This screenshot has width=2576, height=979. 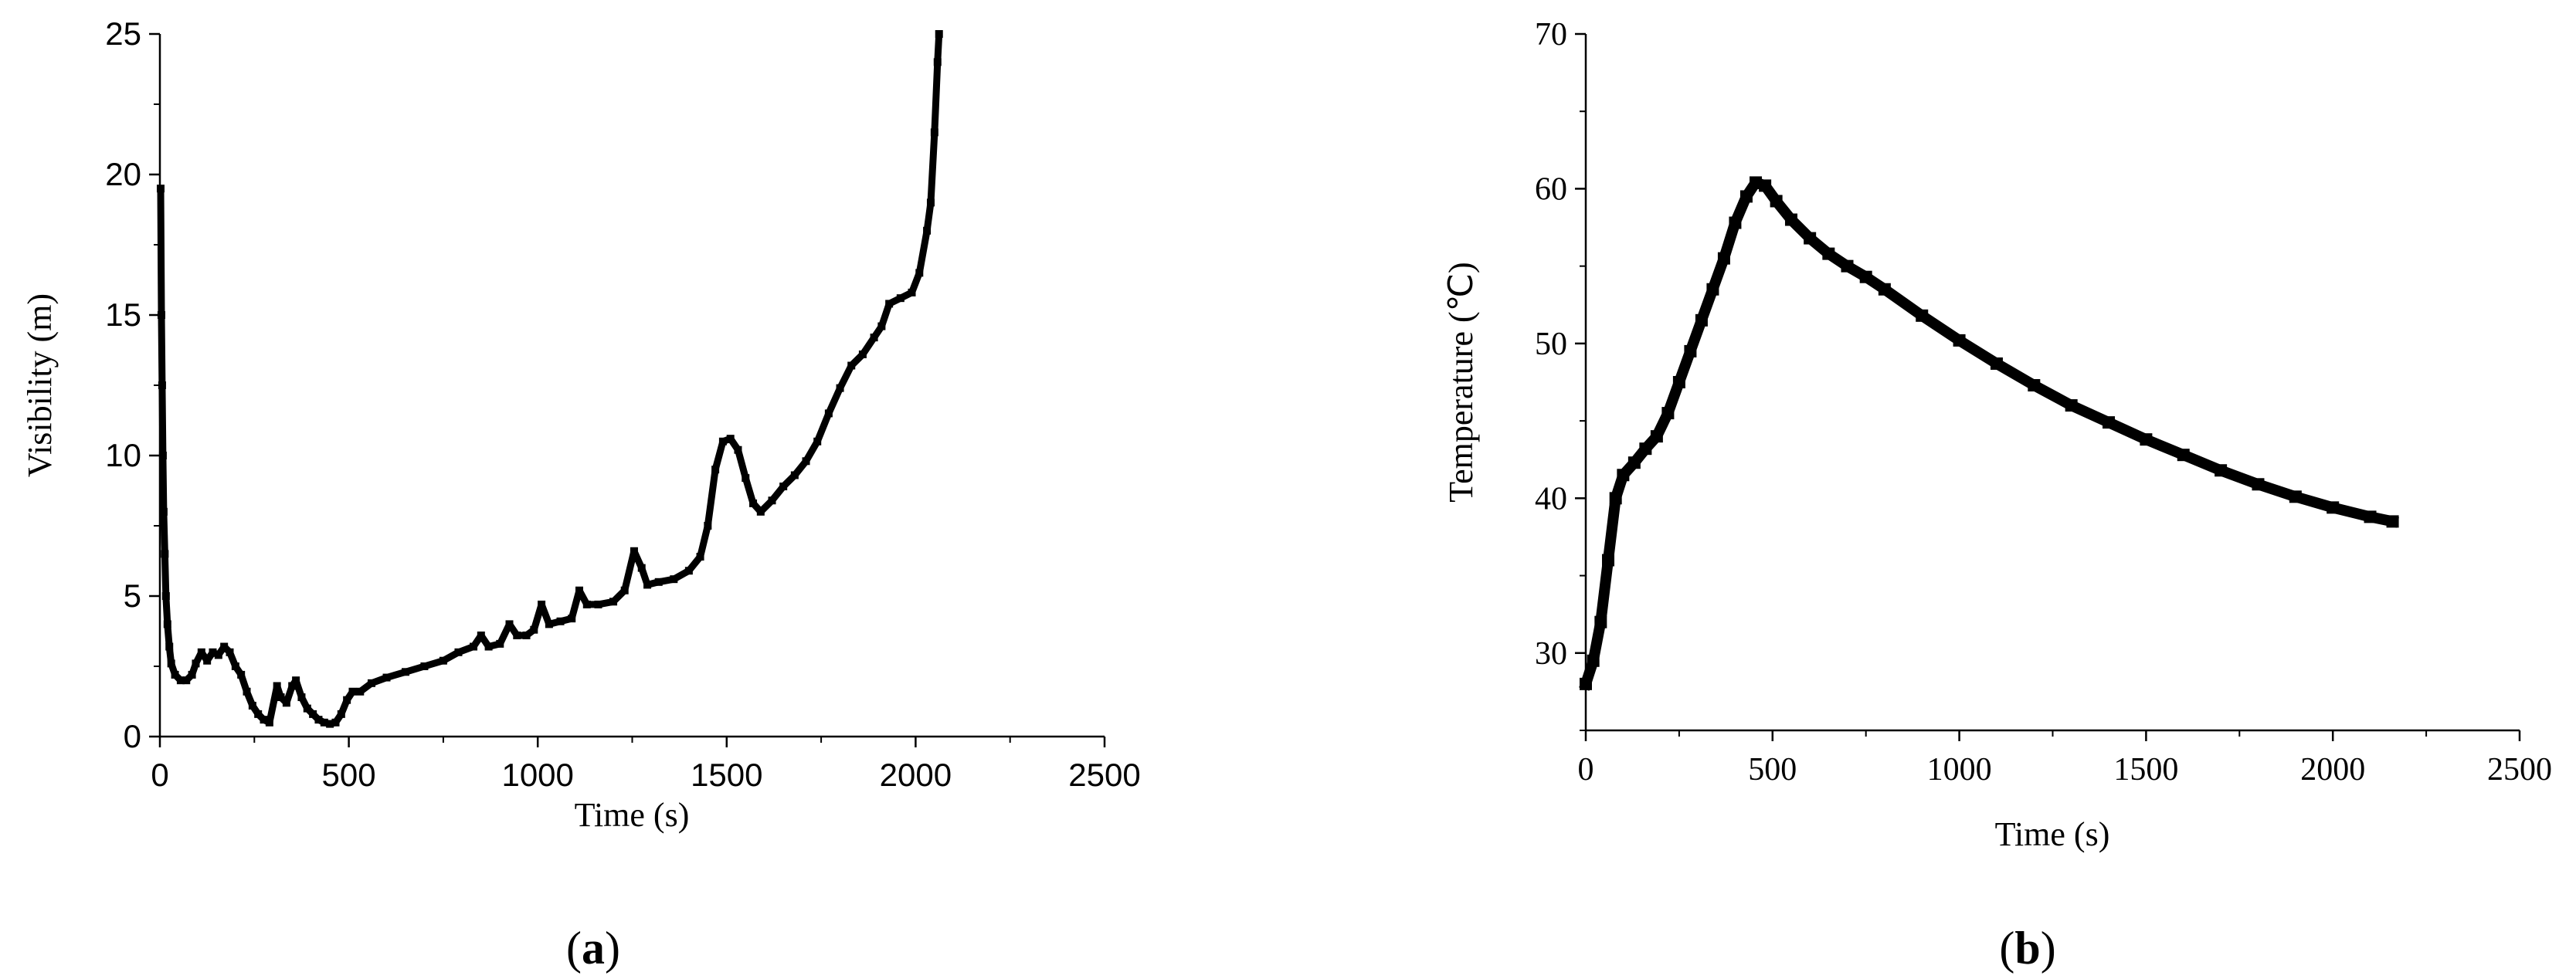 What do you see at coordinates (159, 775) in the screenshot?
I see `x-tick-label: 0` at bounding box center [159, 775].